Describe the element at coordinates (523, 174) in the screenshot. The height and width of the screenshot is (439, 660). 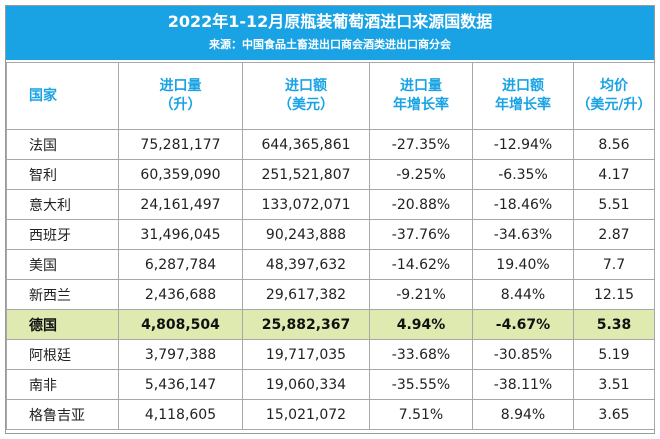
I see `cell-value-growth: -6.35%` at that location.